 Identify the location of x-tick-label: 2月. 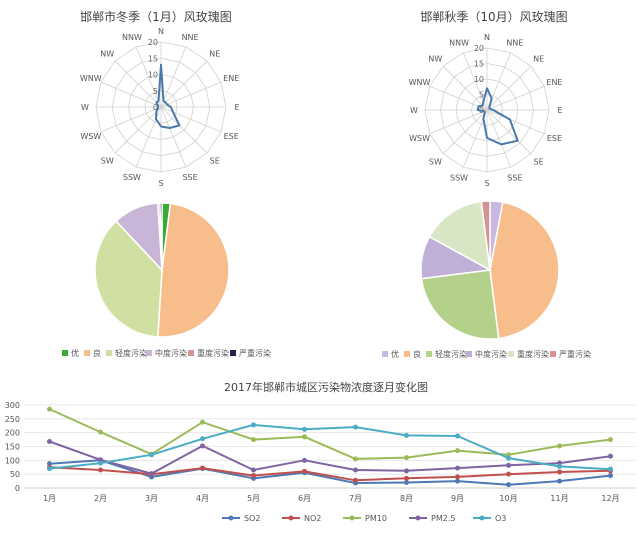
(100, 498).